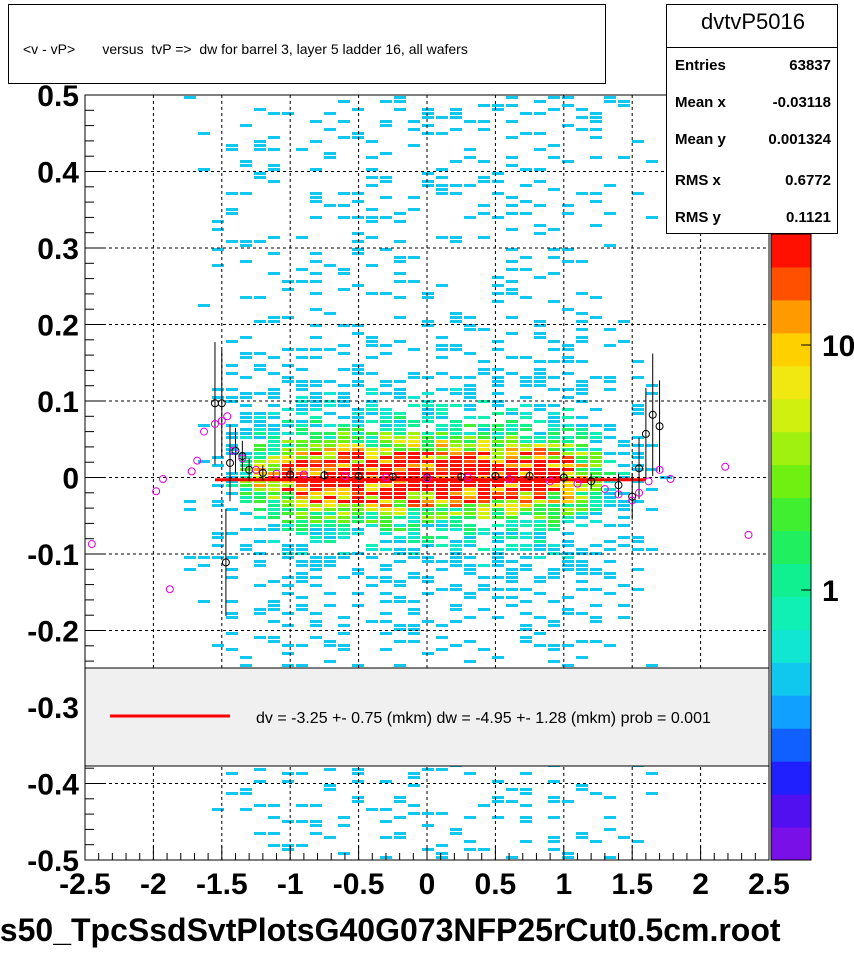  Describe the element at coordinates (632, 496) in the screenshot. I see `profile-point-black` at that location.